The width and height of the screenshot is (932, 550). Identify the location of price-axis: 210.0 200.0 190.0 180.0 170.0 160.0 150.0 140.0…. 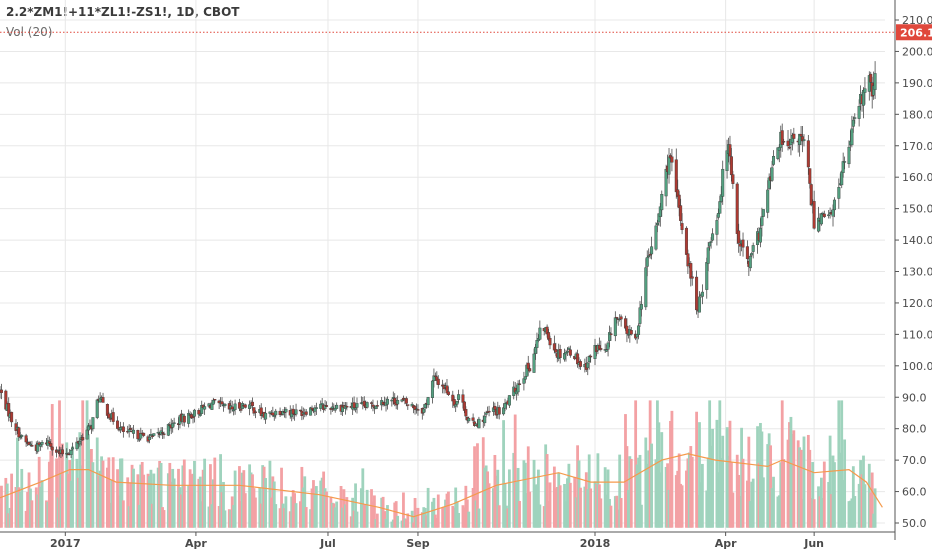
(913, 270).